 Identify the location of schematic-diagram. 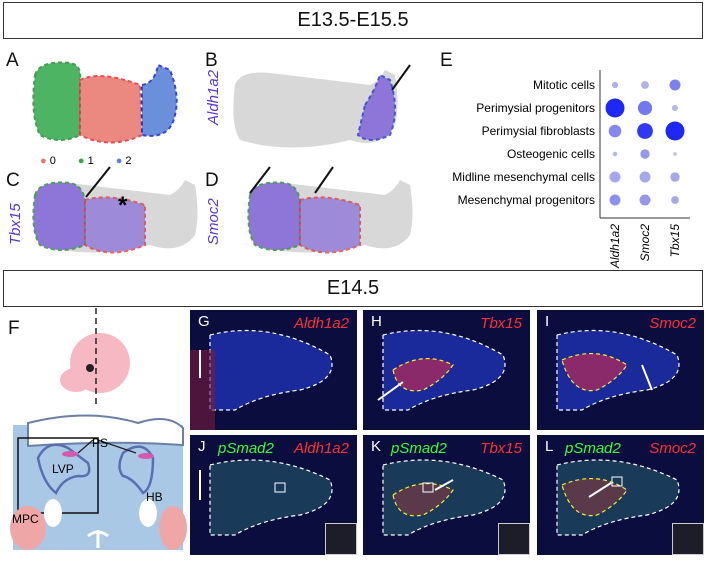
(98, 429).